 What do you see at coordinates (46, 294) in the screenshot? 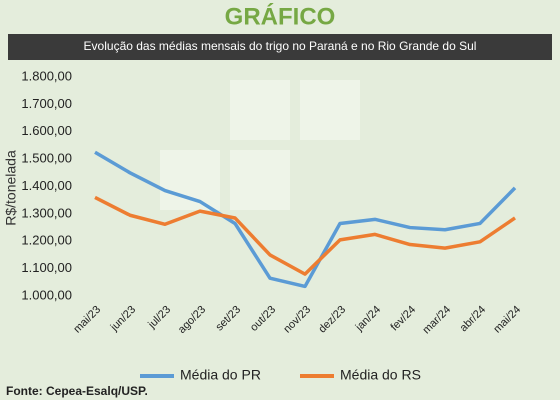
I see `y-tick-label: 1.000,00` at bounding box center [46, 294].